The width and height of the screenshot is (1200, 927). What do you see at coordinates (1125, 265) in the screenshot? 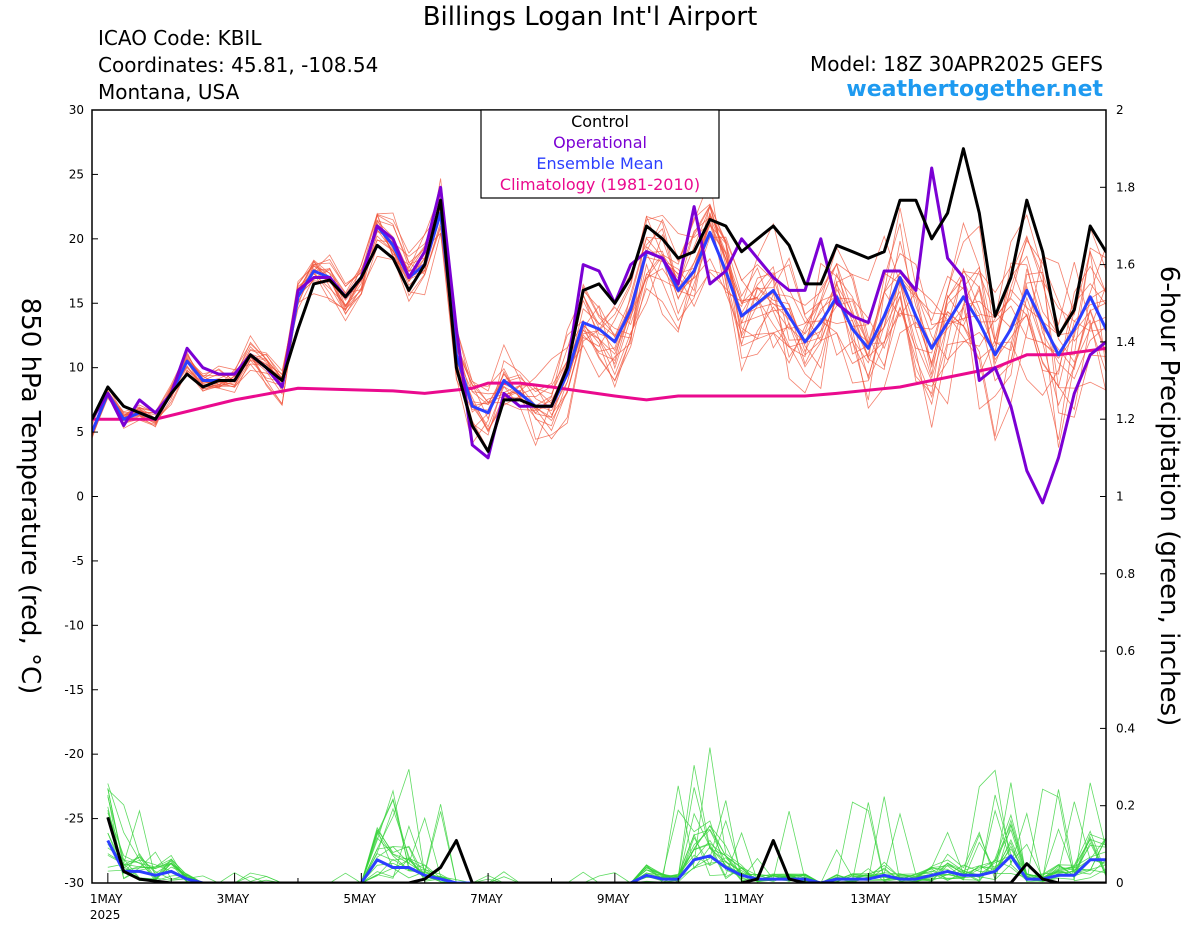
I see `y2-tick-label: 1.6` at bounding box center [1125, 265].